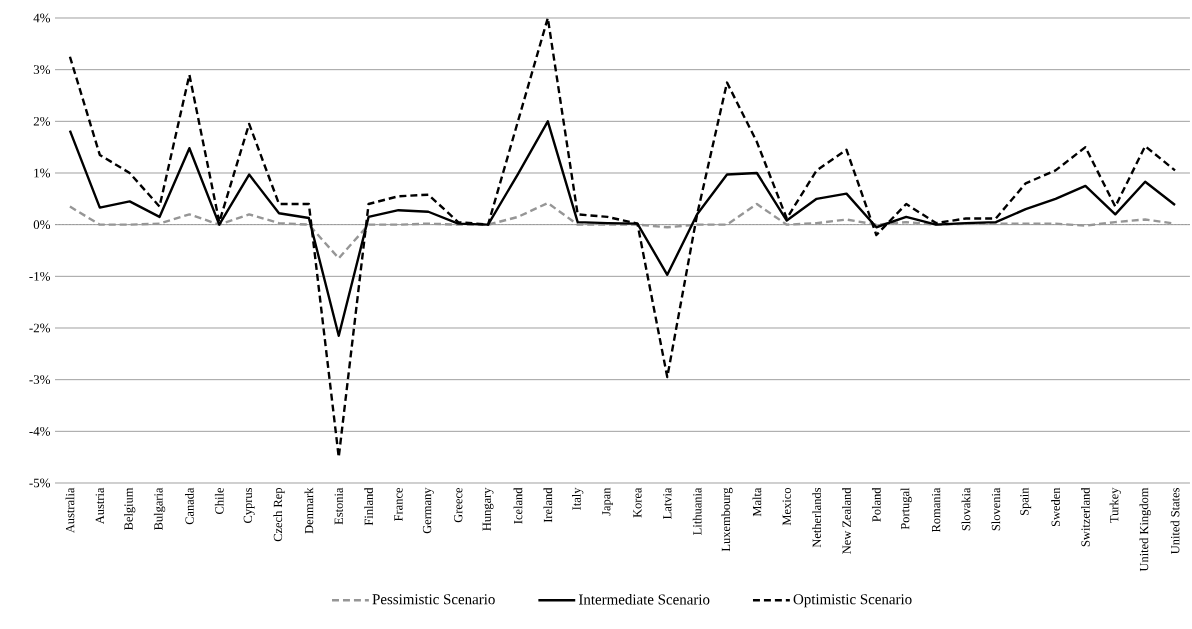  Describe the element at coordinates (428, 510) in the screenshot. I see `x-tick-label: Germany` at that location.